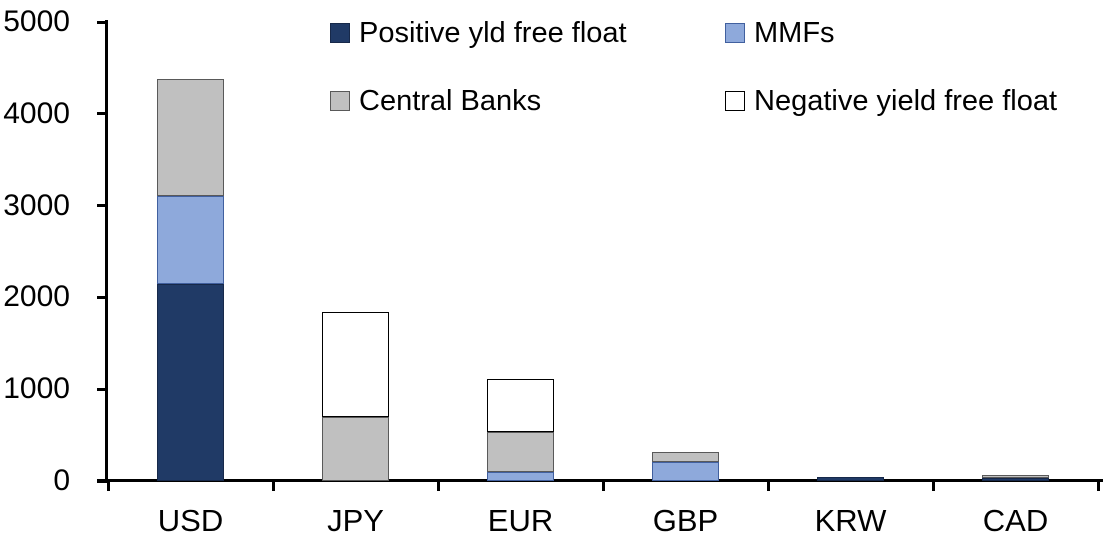 The height and width of the screenshot is (556, 1109). I want to click on bar-segment-KRW-positive-yld-free-float, so click(850, 478).